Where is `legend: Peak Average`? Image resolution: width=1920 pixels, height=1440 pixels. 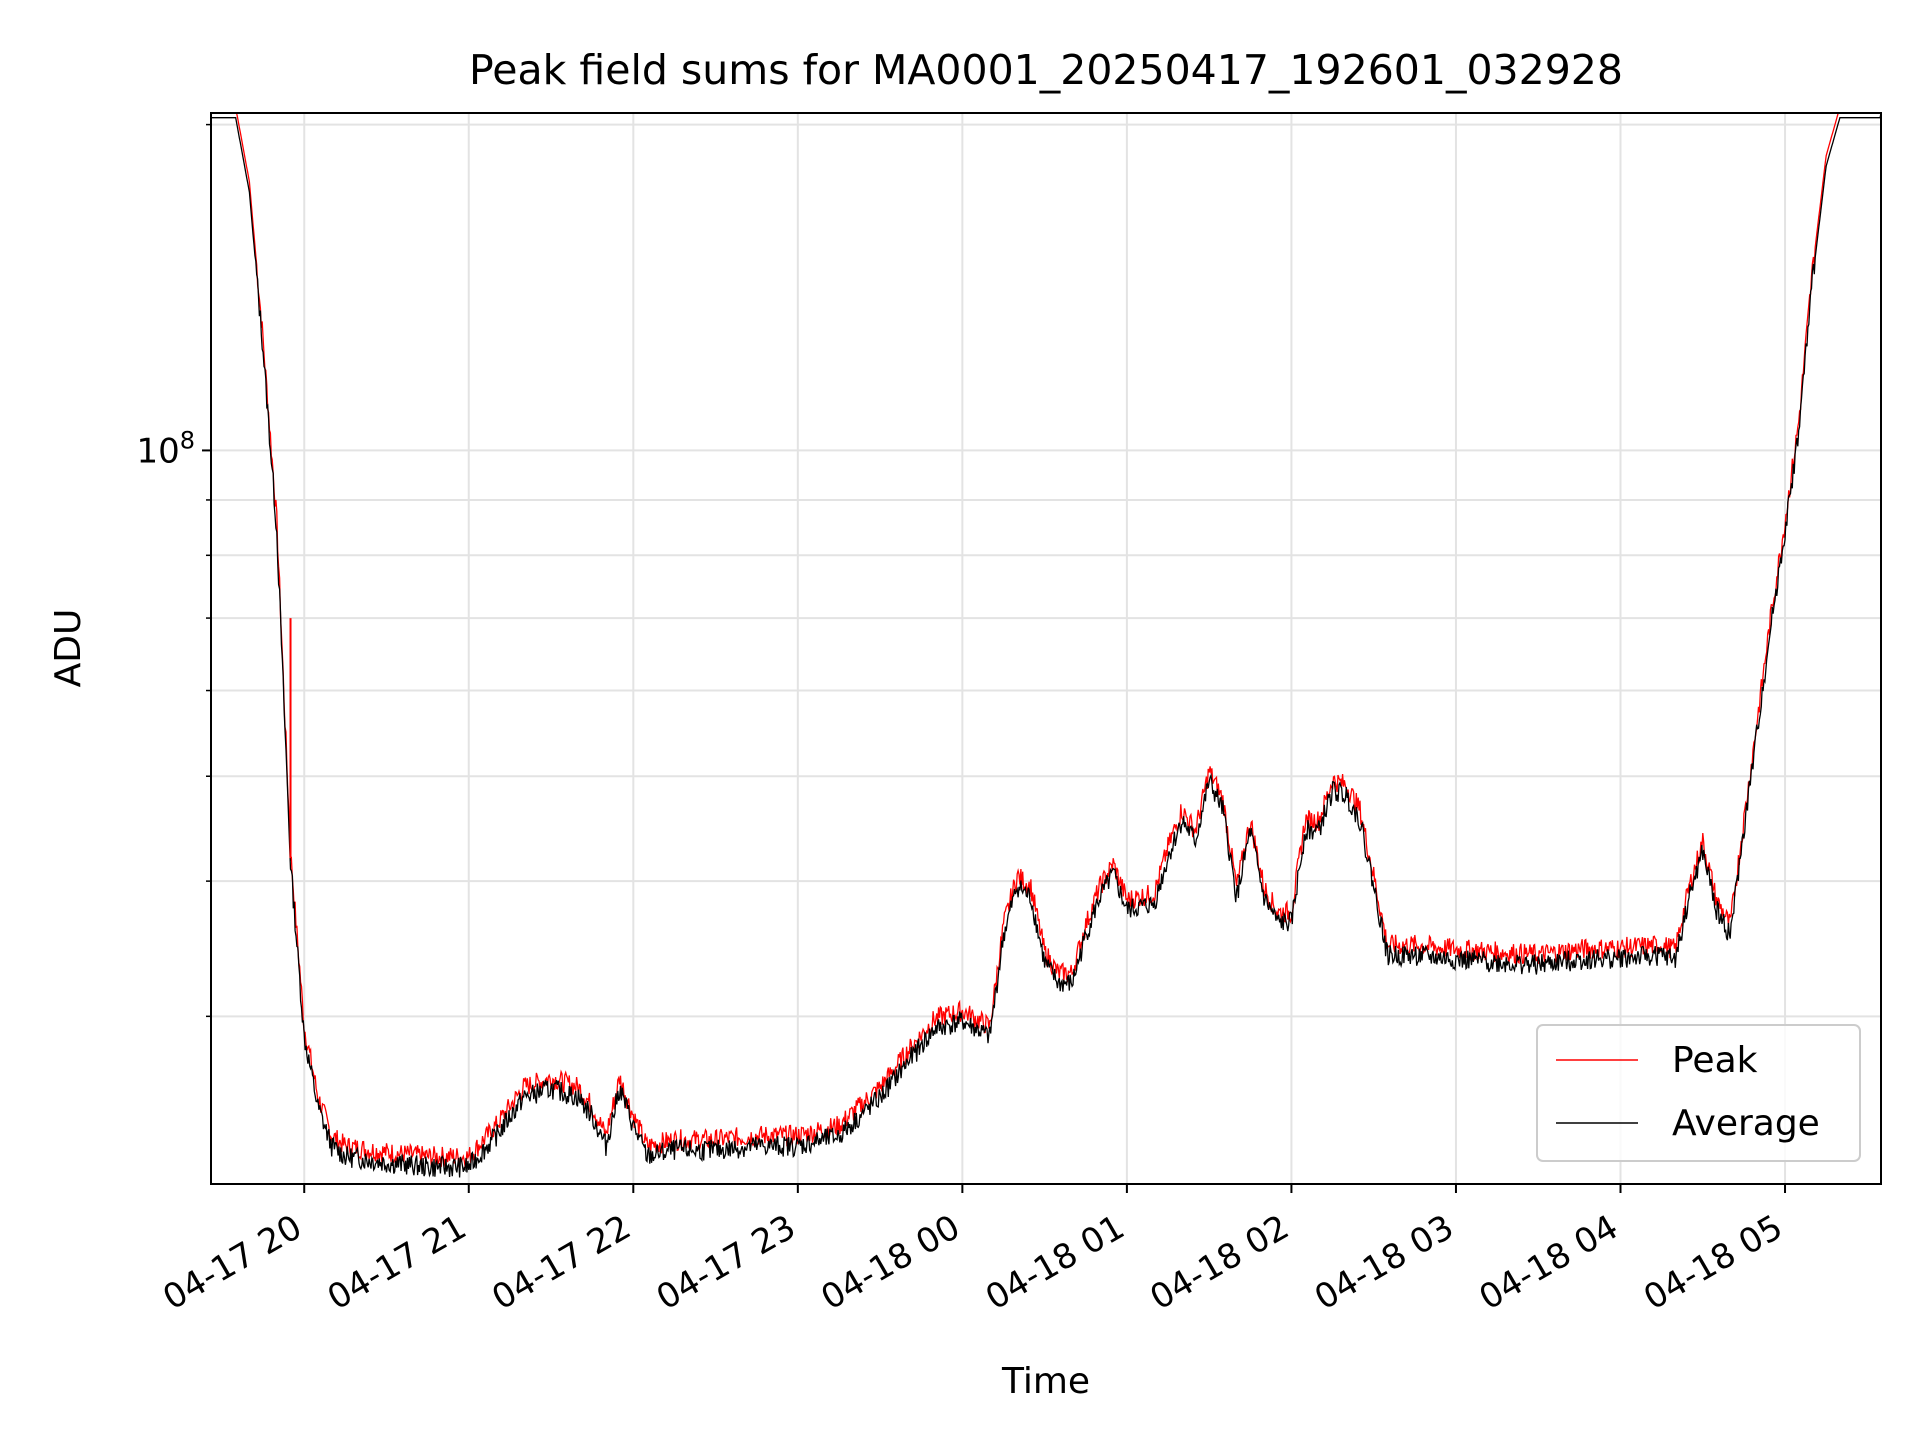
legend: Peak Average is located at coordinates (1698, 1093).